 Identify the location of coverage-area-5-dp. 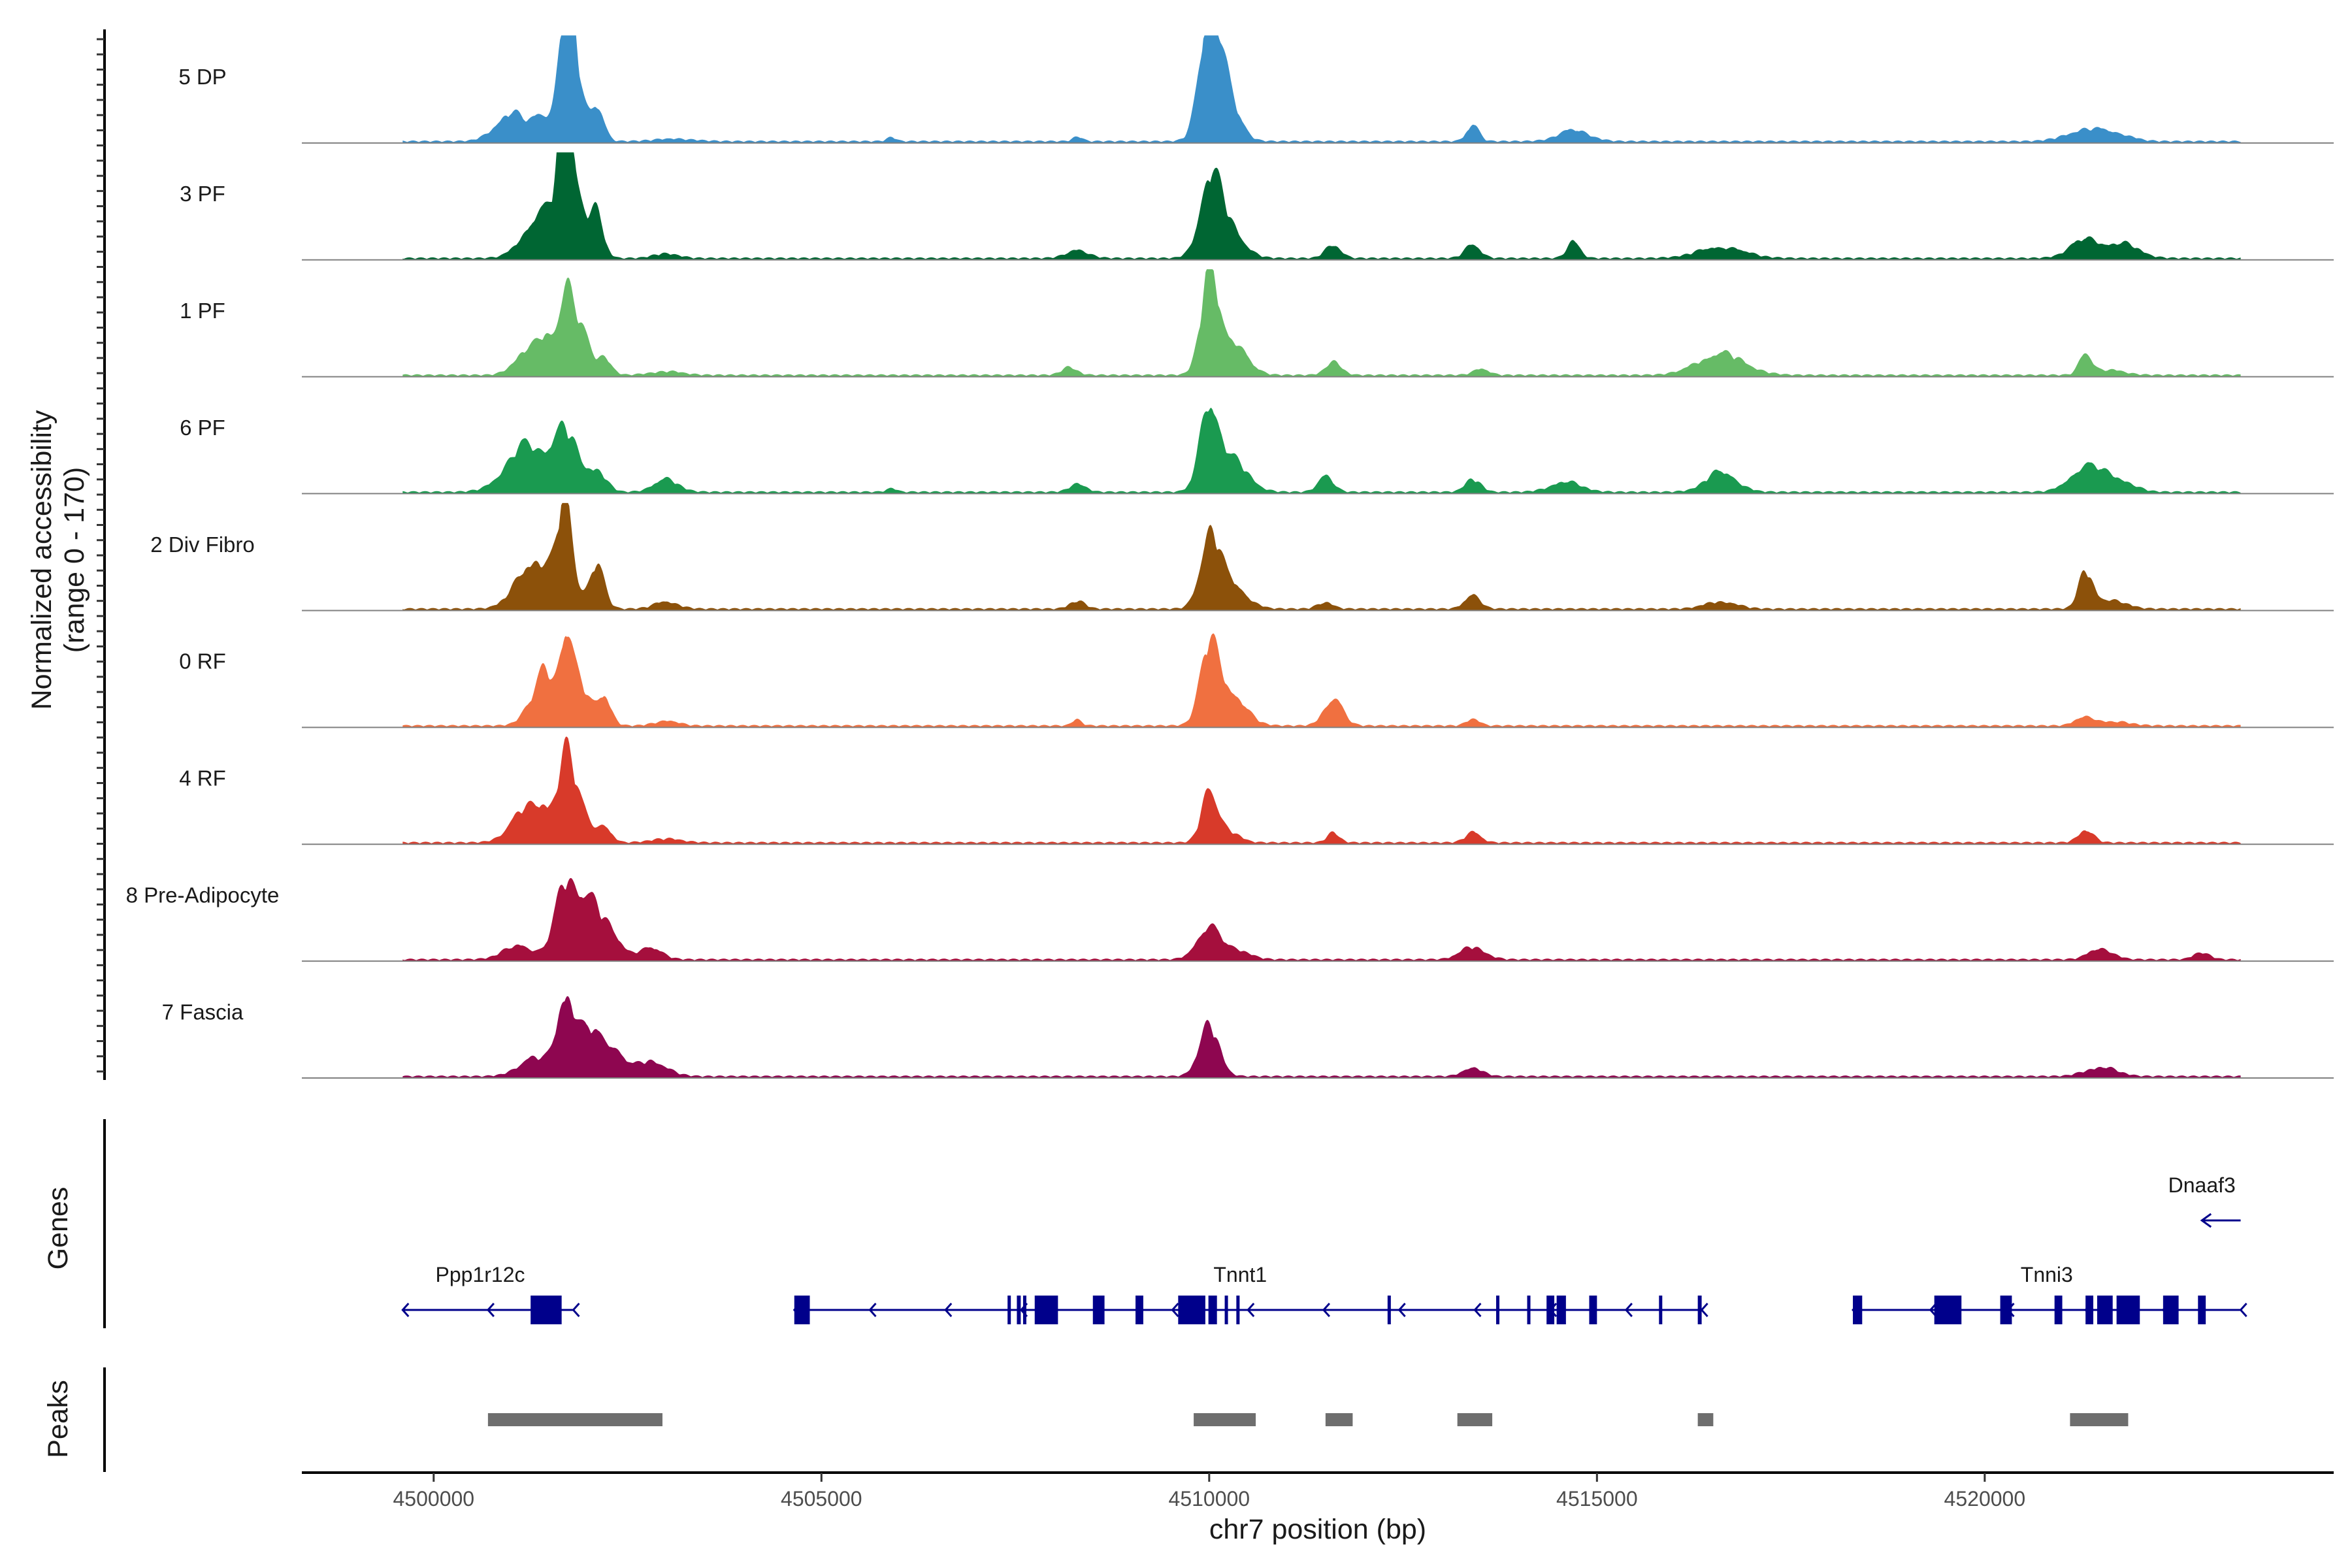
(1321, 89).